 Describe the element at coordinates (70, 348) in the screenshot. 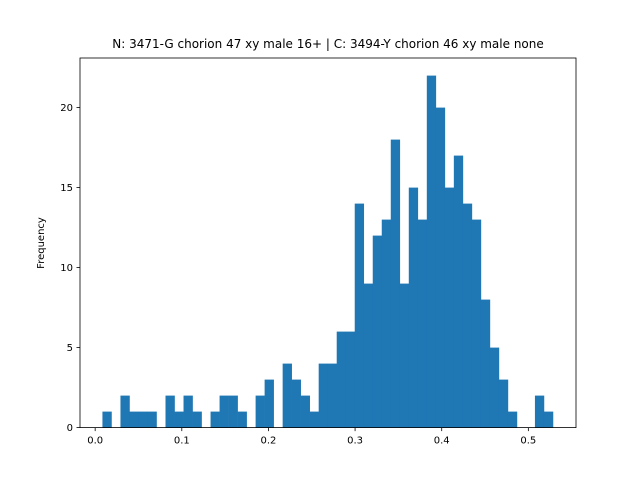

I see `y-tick-label: 5` at that location.